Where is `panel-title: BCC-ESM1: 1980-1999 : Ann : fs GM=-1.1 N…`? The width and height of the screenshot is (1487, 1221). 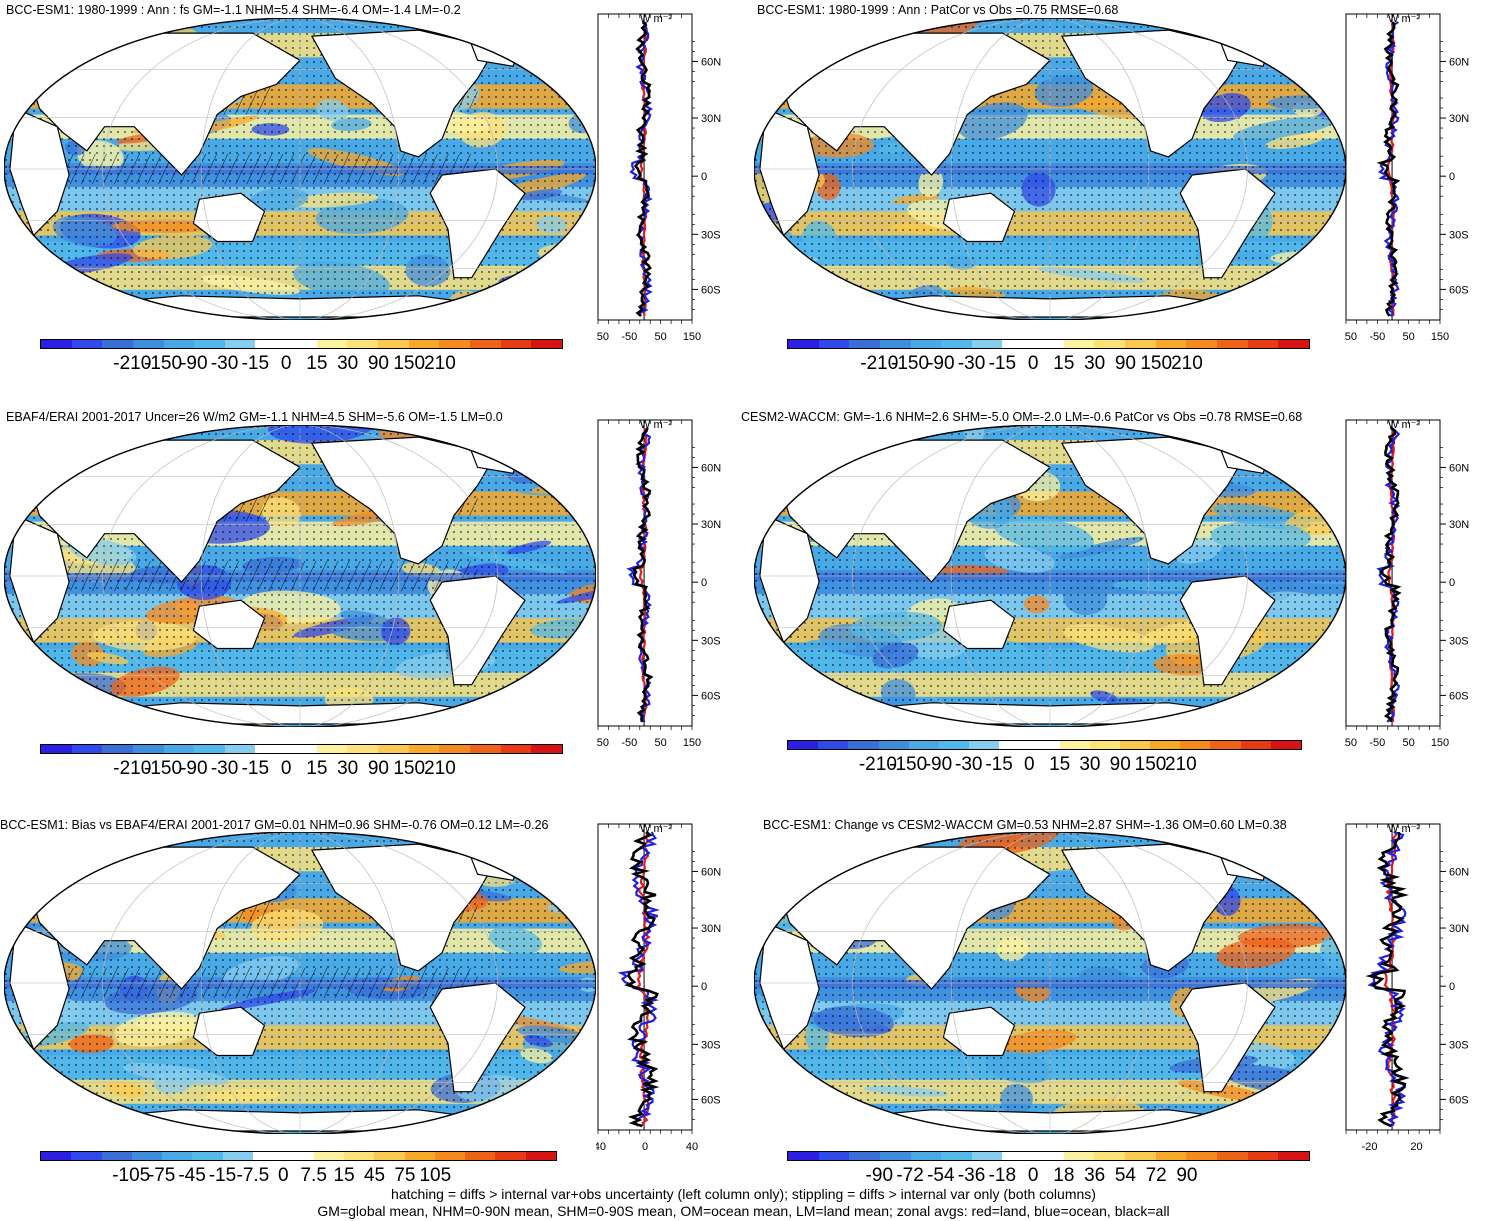 panel-title: BCC-ESM1: 1980-1999 : Ann : fs GM=-1.1 N… is located at coordinates (233, 10).